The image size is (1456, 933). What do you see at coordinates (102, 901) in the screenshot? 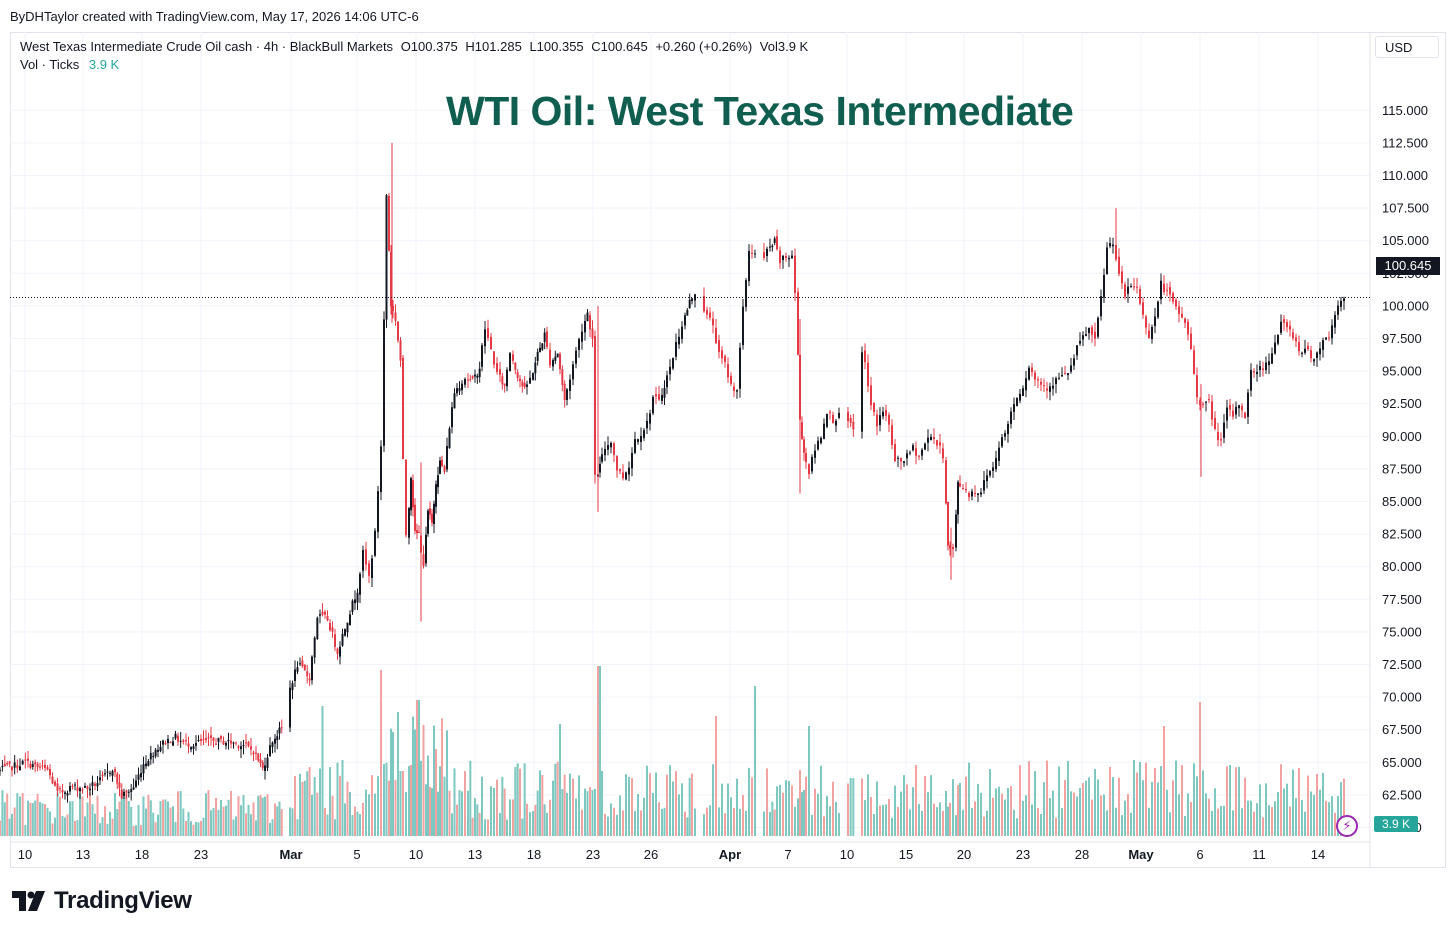
I see `tradingview-logo: TradingView` at bounding box center [102, 901].